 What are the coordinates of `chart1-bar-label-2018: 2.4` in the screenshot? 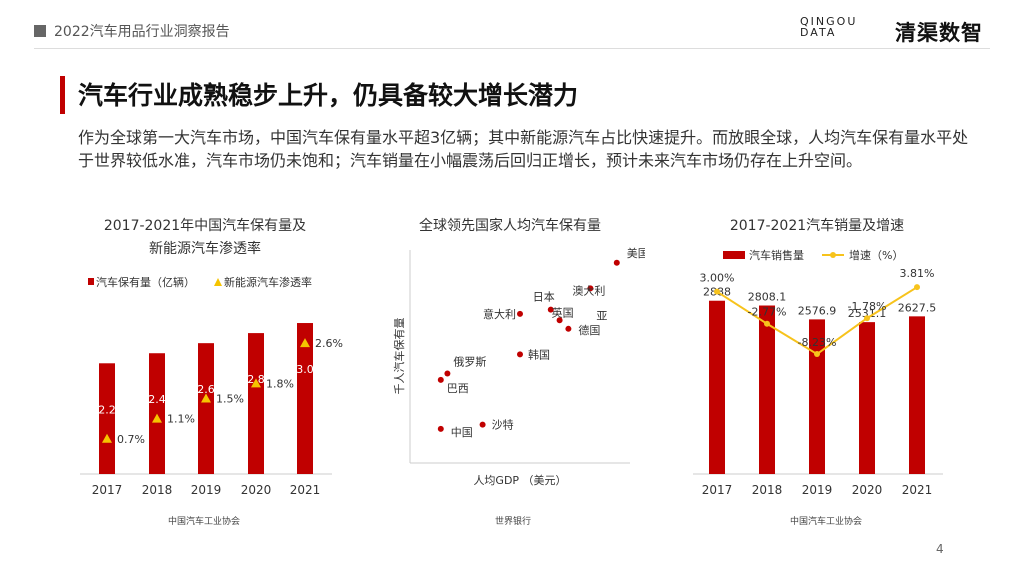 It's located at (157, 399).